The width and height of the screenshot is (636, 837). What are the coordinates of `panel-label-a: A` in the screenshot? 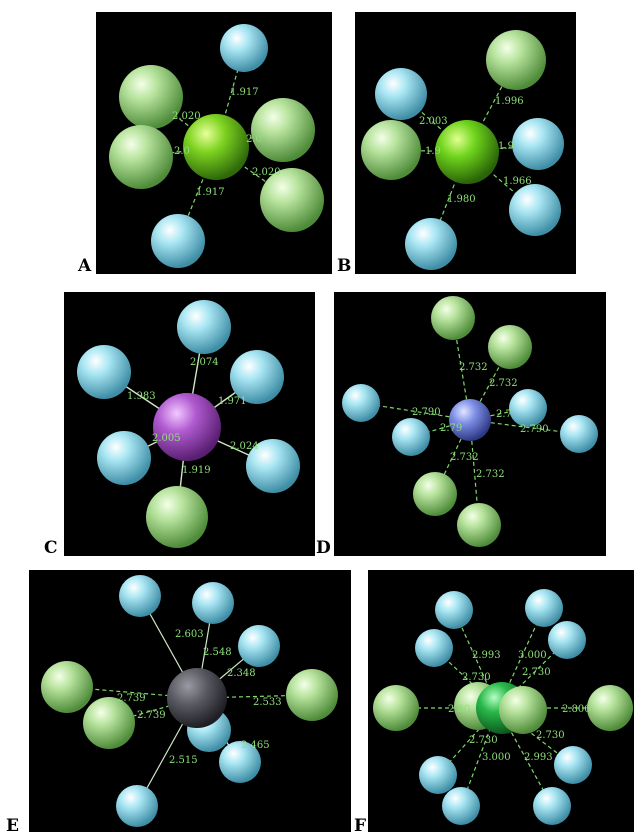 It's located at (85, 266).